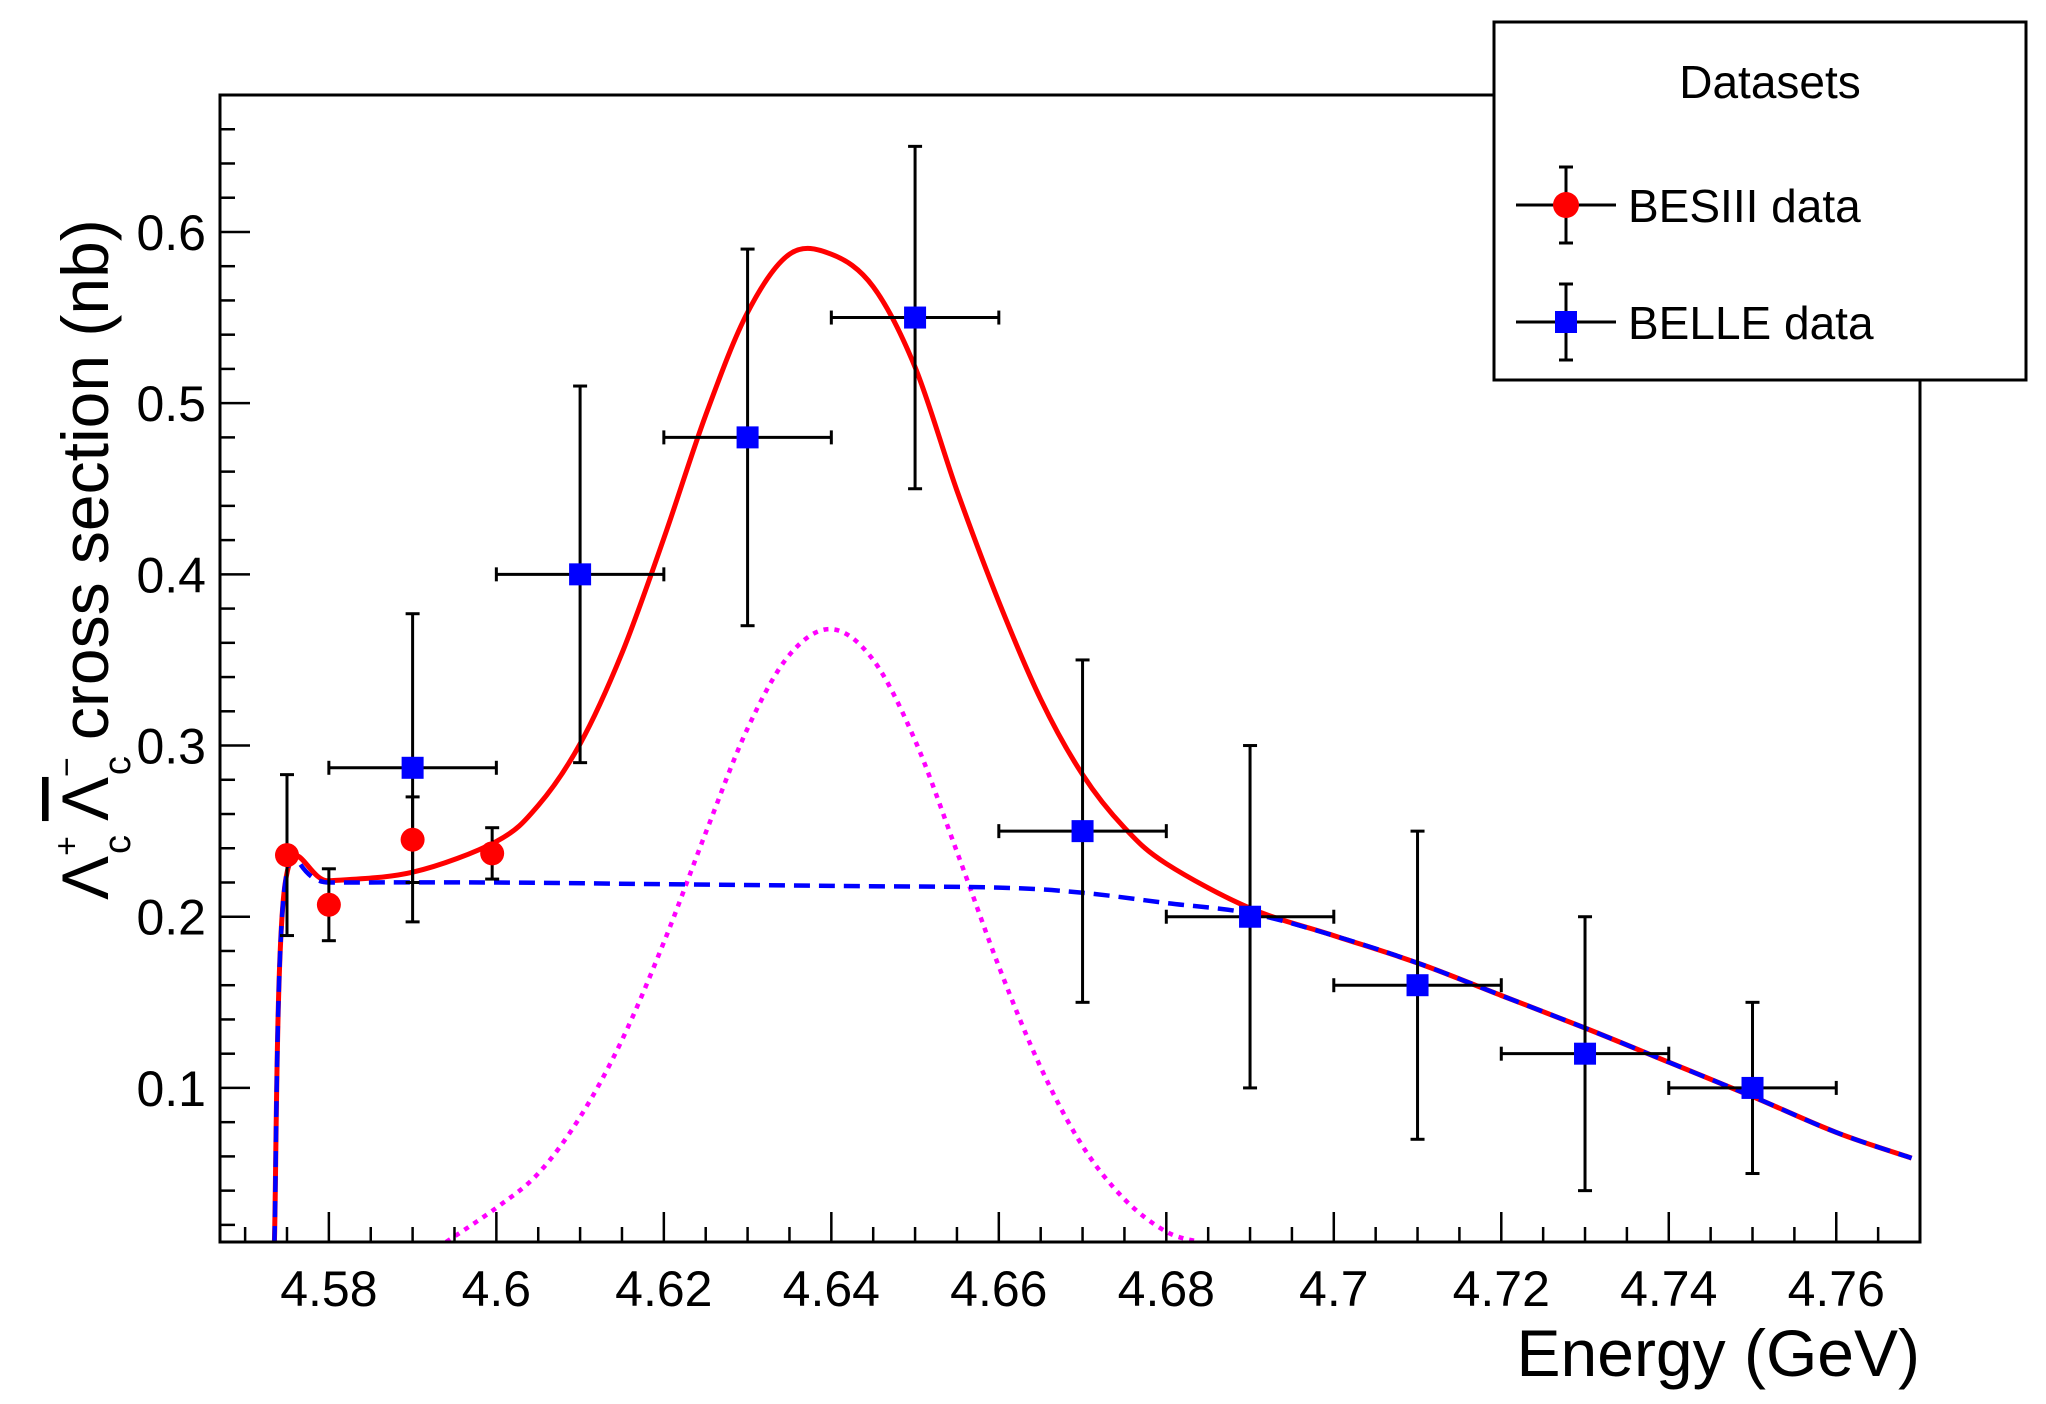  What do you see at coordinates (171, 404) in the screenshot?
I see `y-tick-label: 0.5` at bounding box center [171, 404].